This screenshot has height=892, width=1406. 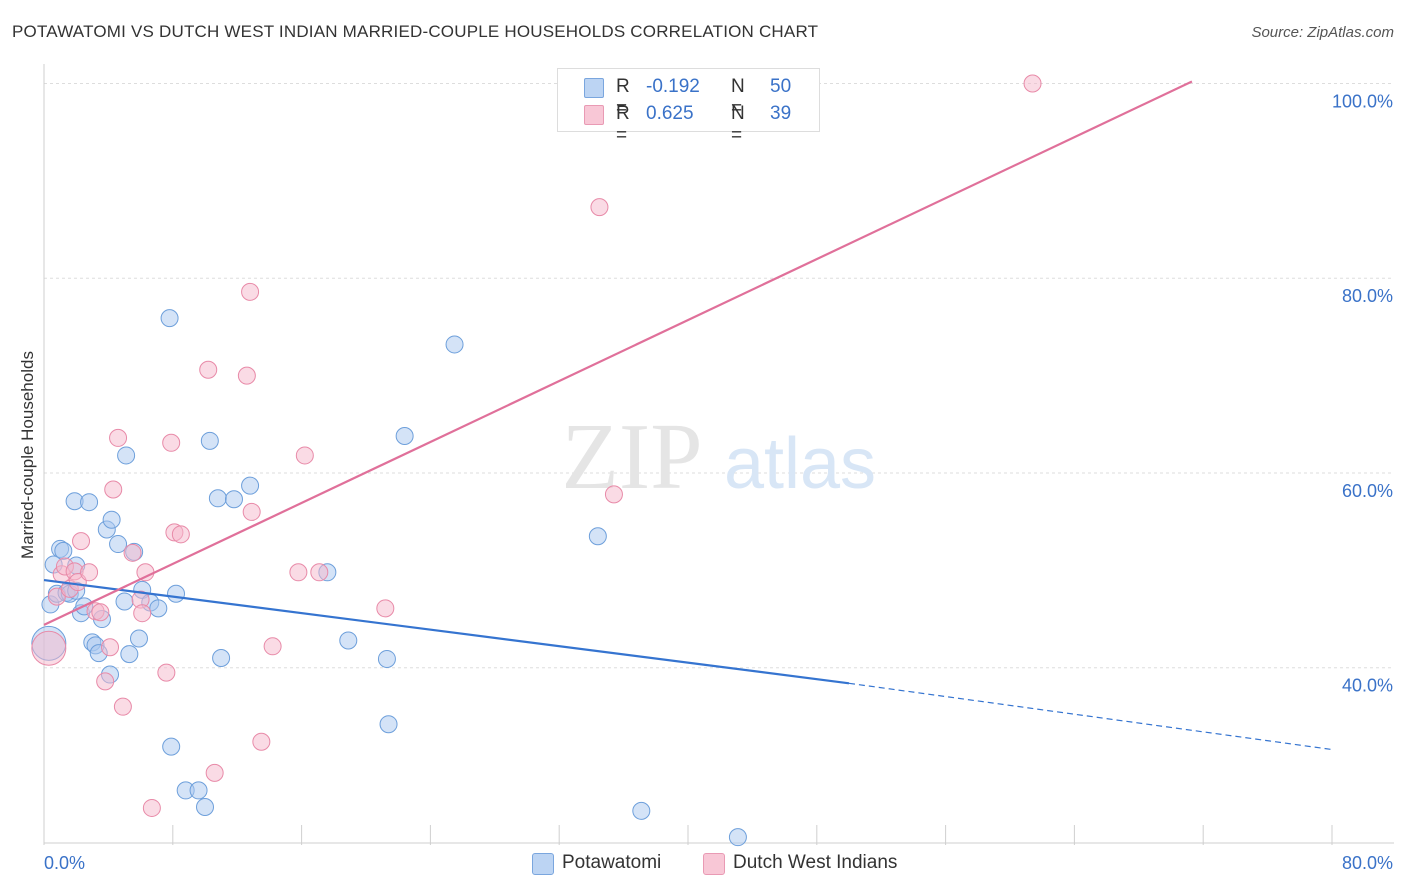 I want to click on potawatomi-trend-line, so click(x=446, y=631).